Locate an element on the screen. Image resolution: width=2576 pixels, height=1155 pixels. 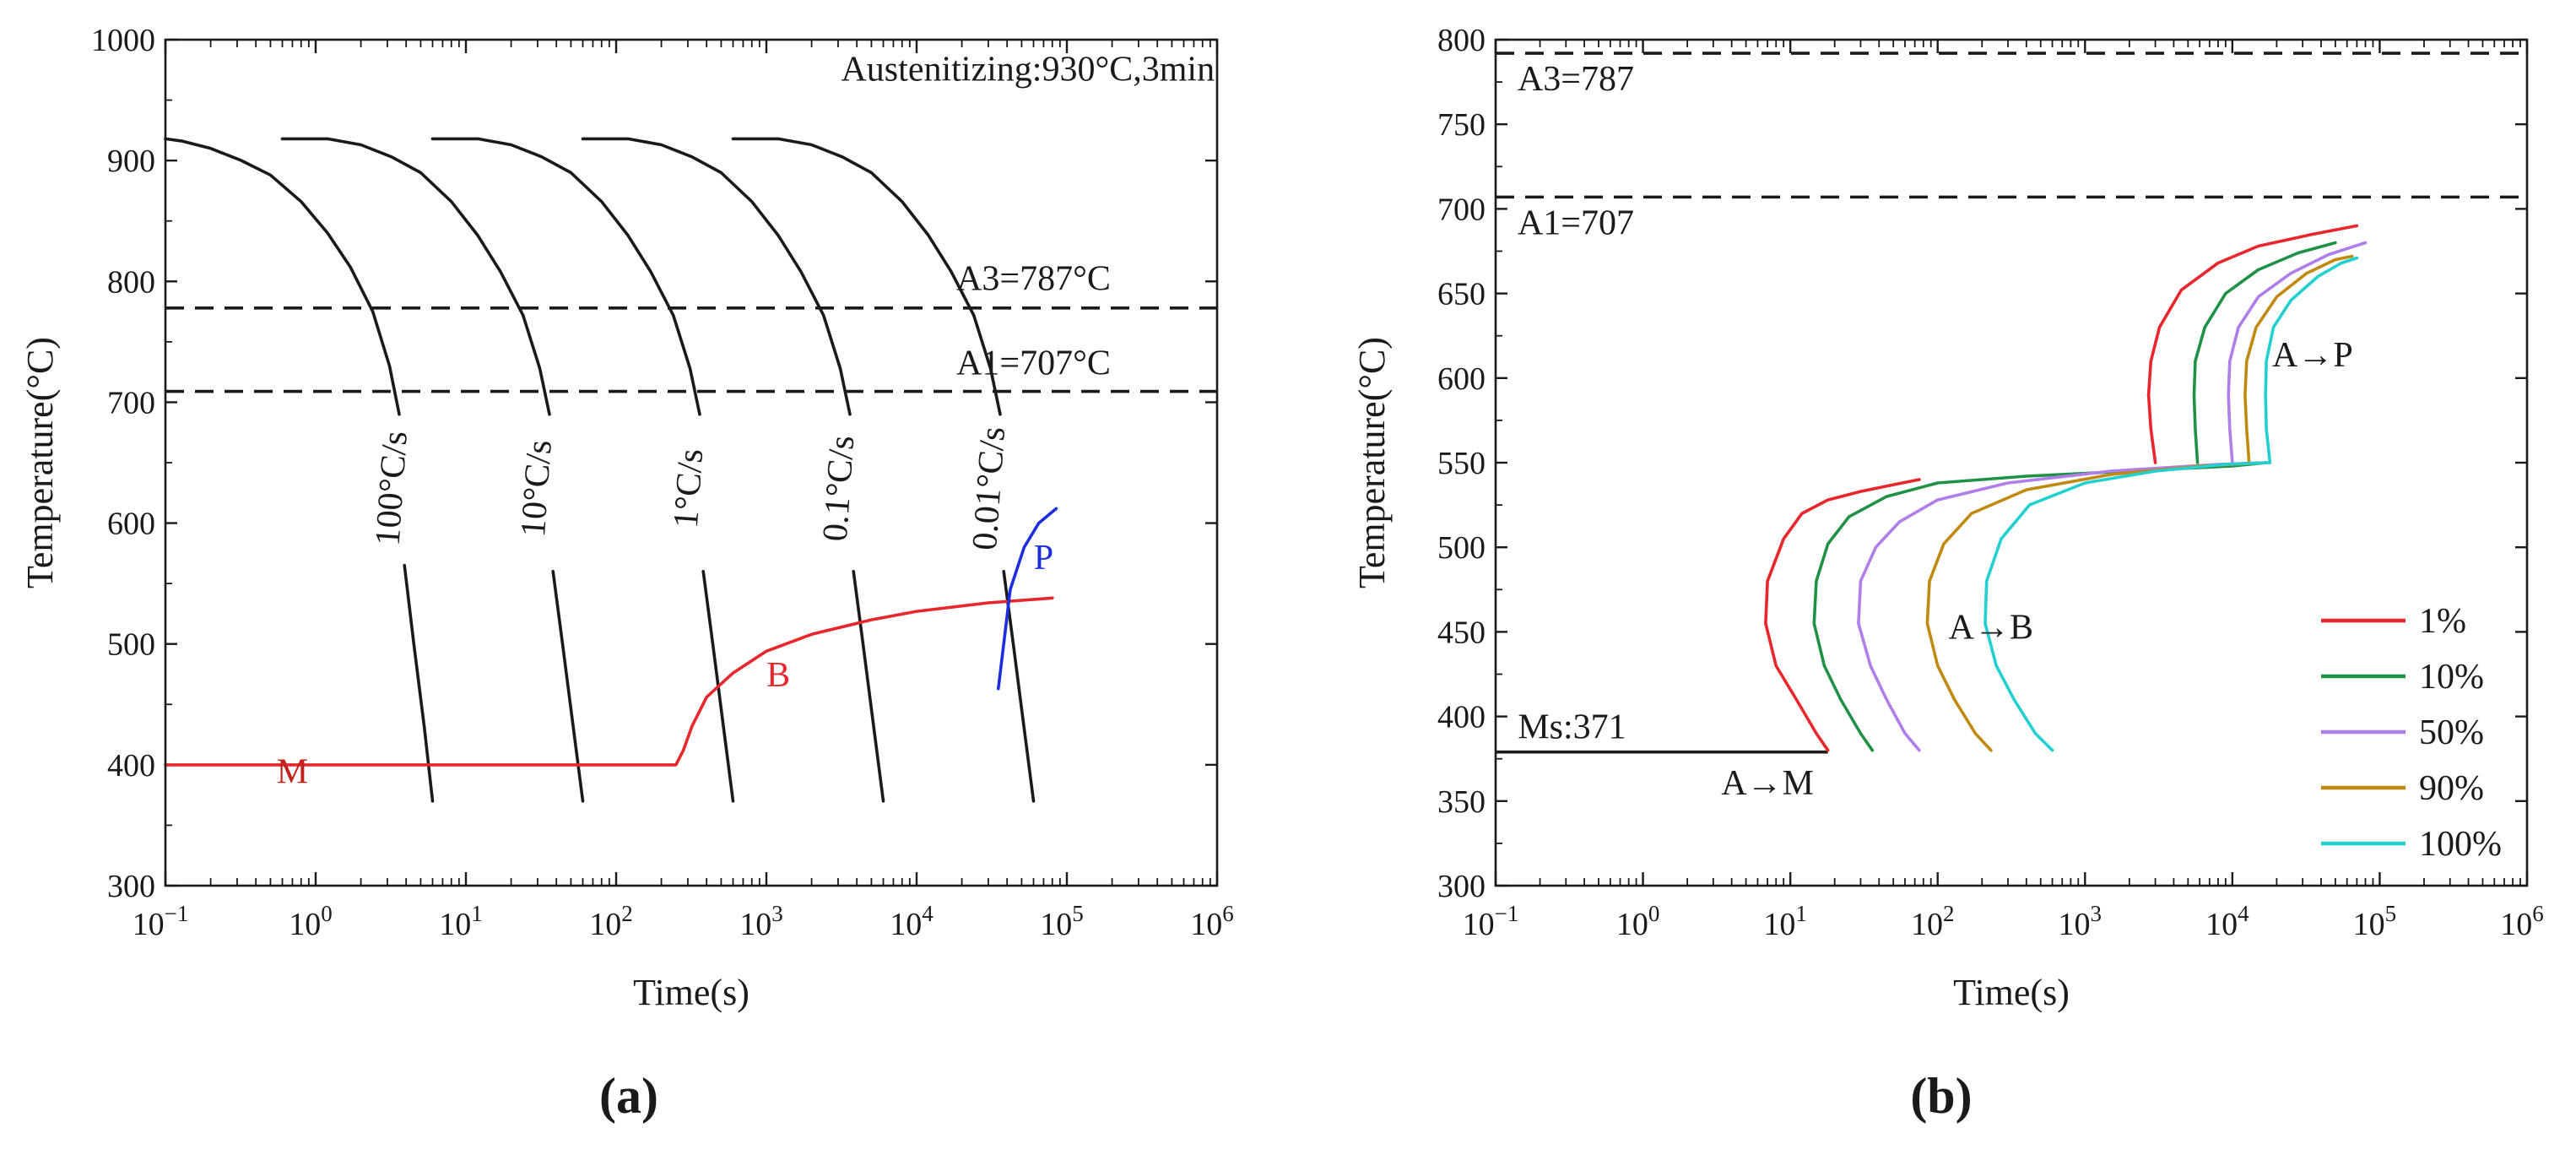
b-ytick-label: 700 is located at coordinates (1461, 209).